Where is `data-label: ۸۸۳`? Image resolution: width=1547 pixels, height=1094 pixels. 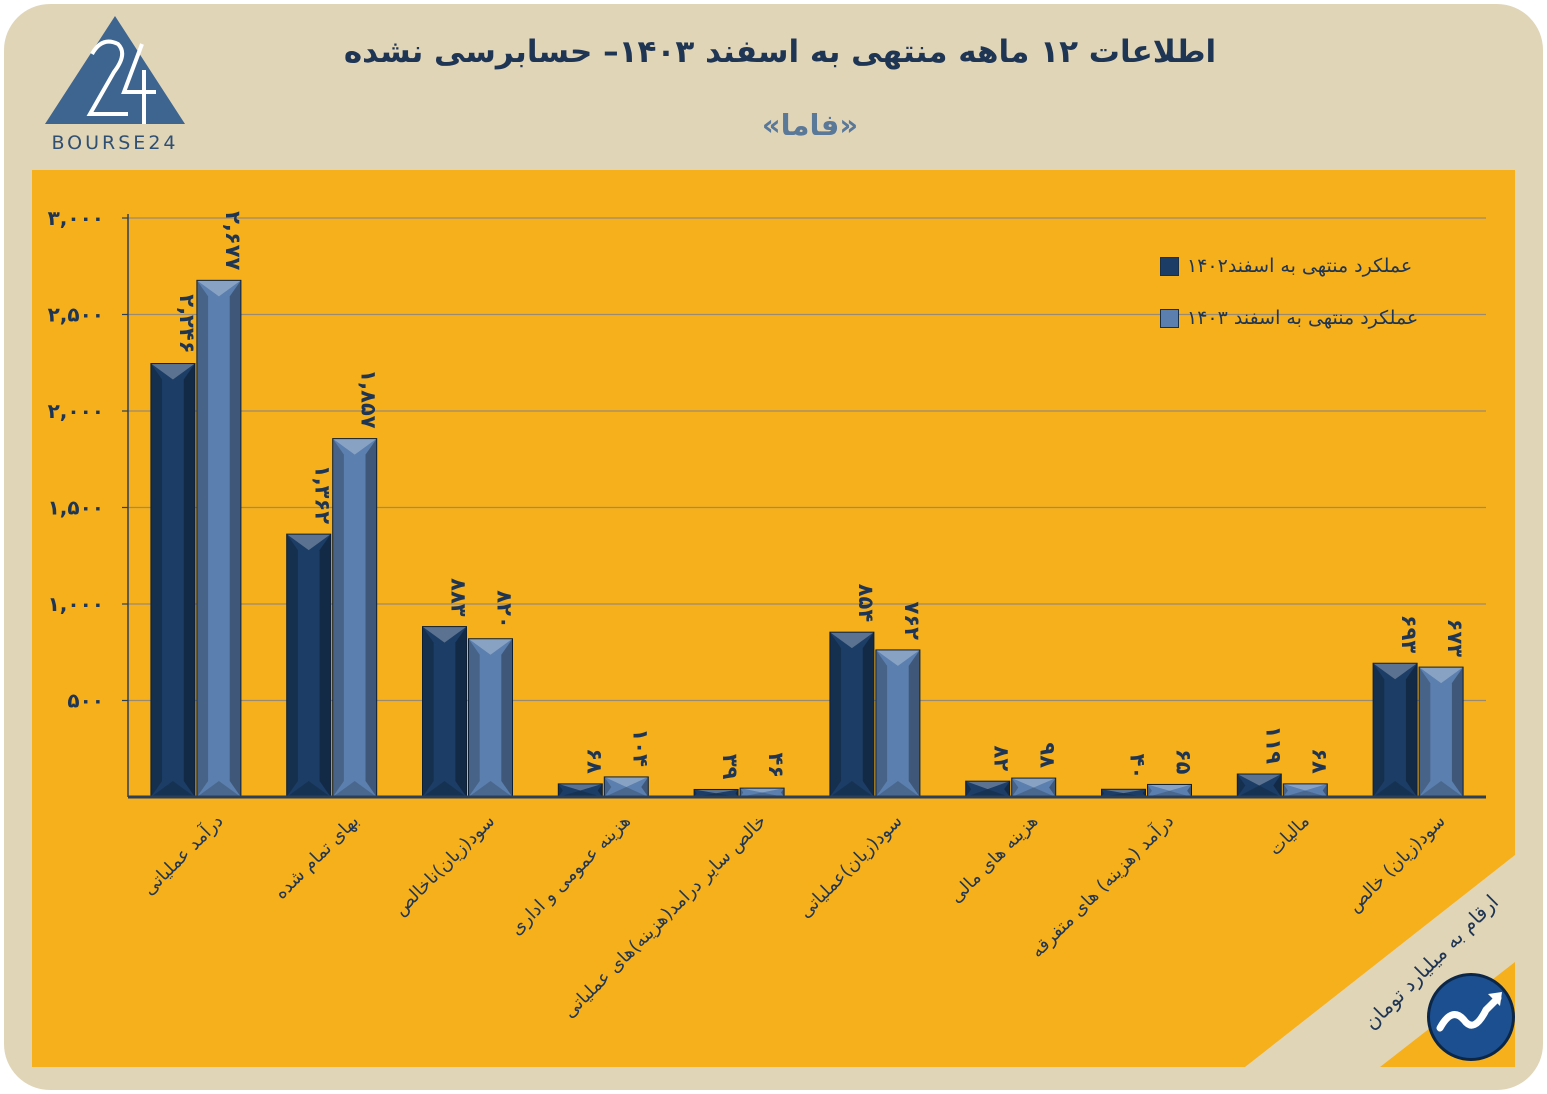
data-label: ۸۸۳ is located at coordinates (459, 597).